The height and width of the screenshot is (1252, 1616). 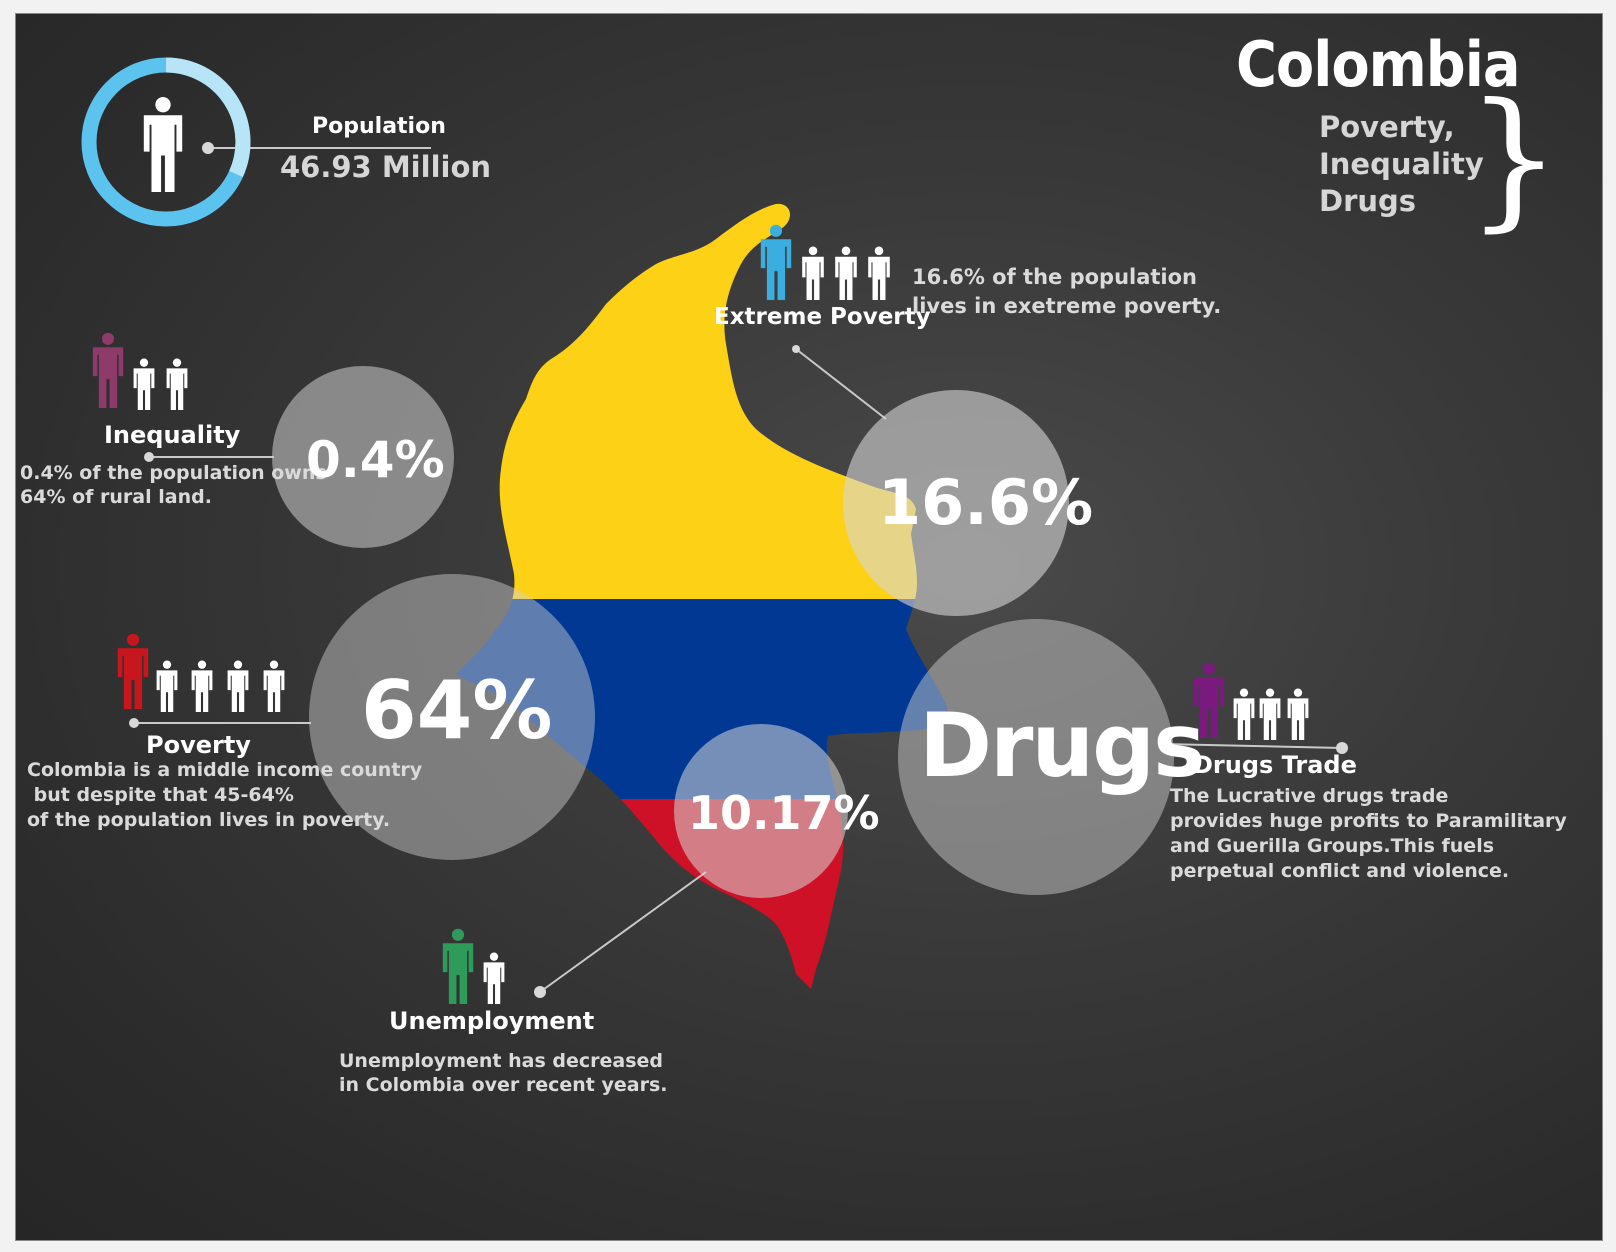 What do you see at coordinates (1209, 700) in the screenshot?
I see `drugs-person-icon-highlight` at bounding box center [1209, 700].